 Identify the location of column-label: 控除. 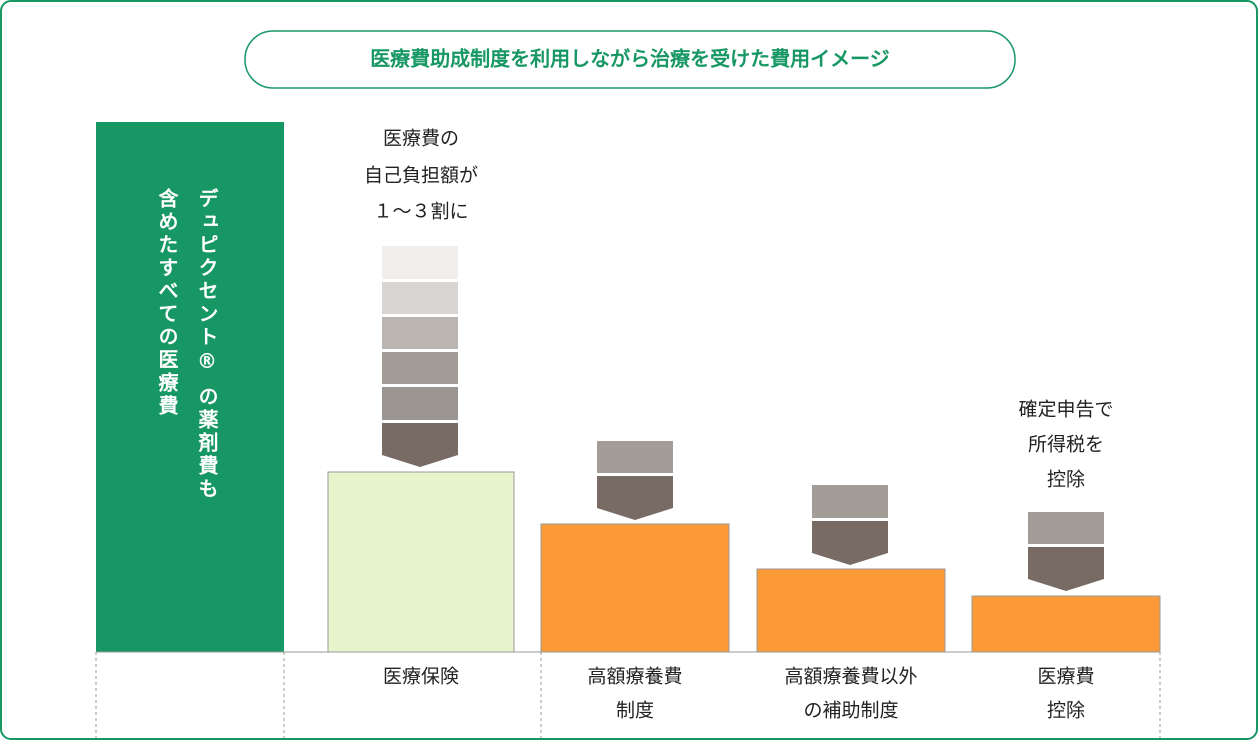
(1066, 711).